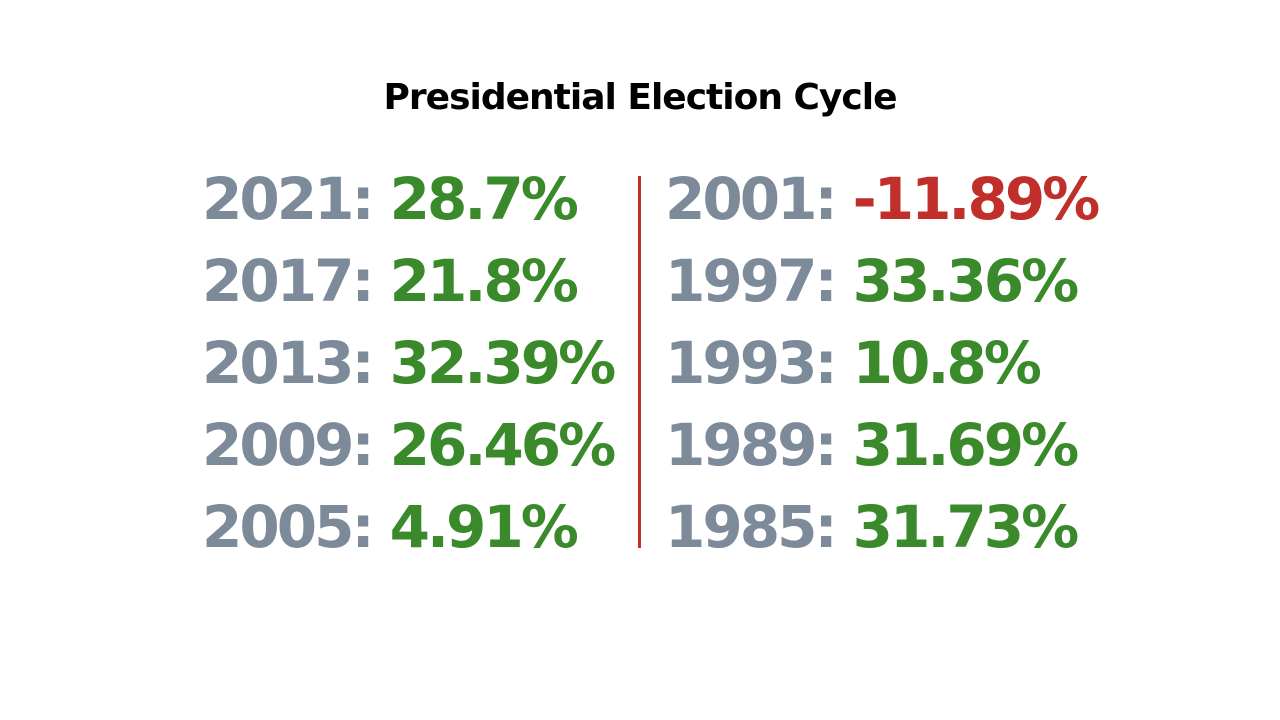  Describe the element at coordinates (741, 199) in the screenshot. I see `year-label: 2001` at that location.